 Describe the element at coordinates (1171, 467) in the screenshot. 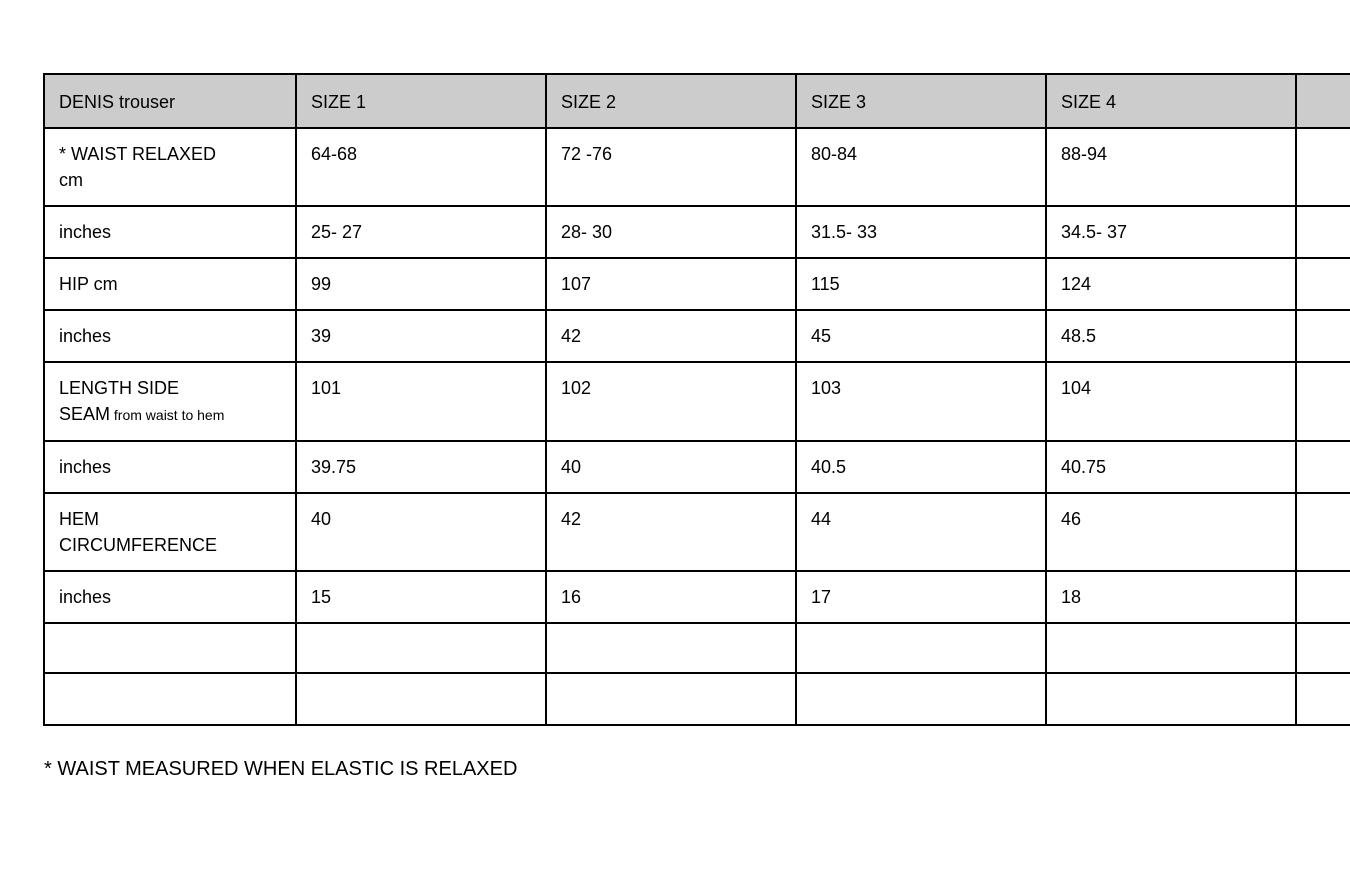

I see `size-value-cell: 40.75` at that location.